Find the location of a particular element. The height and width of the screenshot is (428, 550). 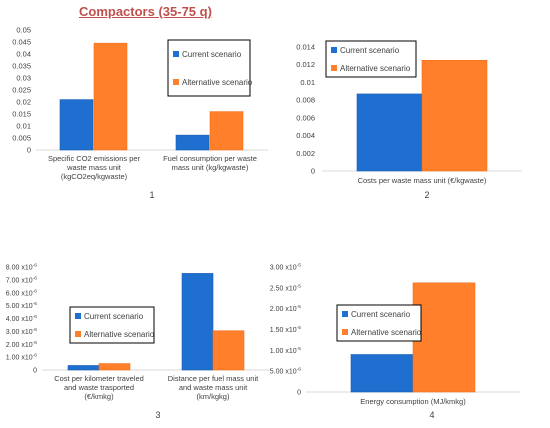

category-label: waste mass unit is located at coordinates (94, 167).